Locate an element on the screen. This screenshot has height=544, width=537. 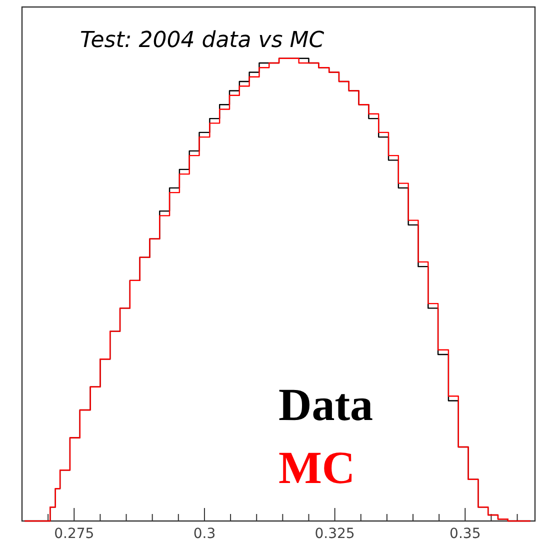
text: MC is located at coordinates (317, 467).